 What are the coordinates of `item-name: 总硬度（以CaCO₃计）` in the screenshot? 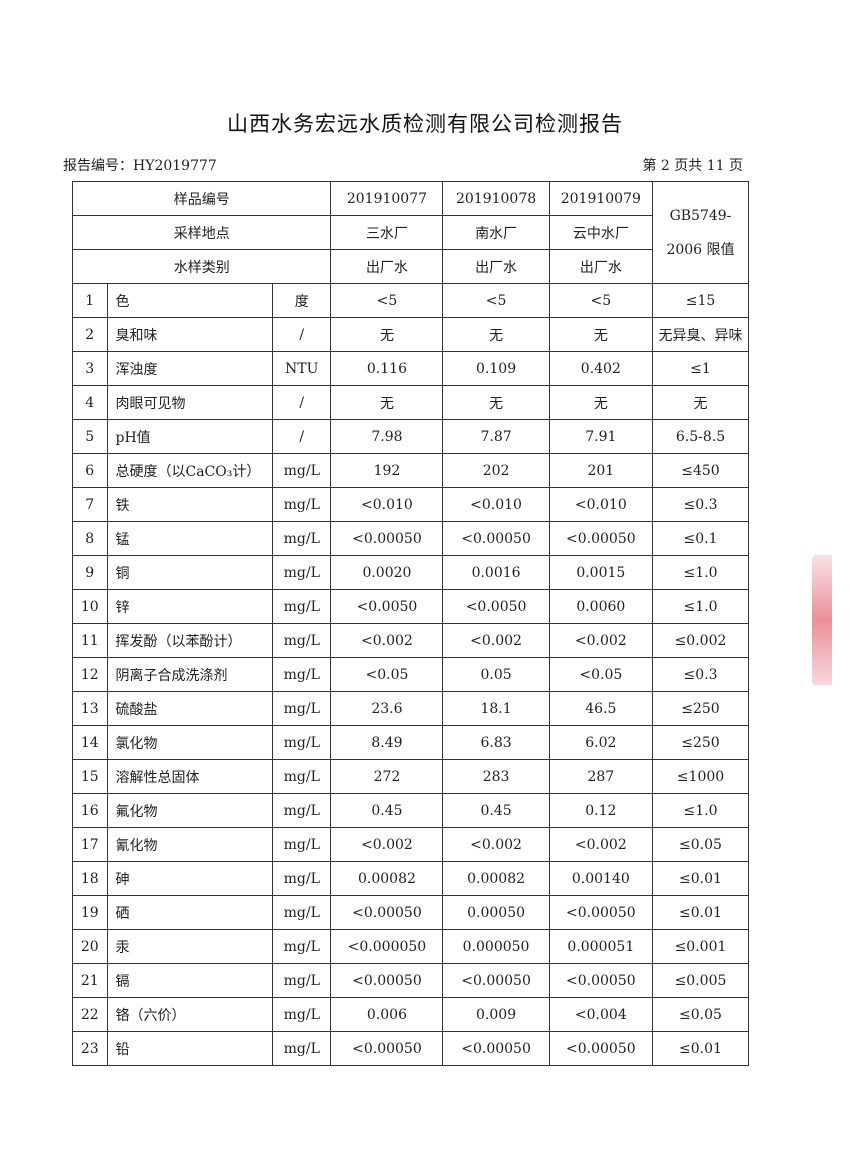 It's located at (190, 470).